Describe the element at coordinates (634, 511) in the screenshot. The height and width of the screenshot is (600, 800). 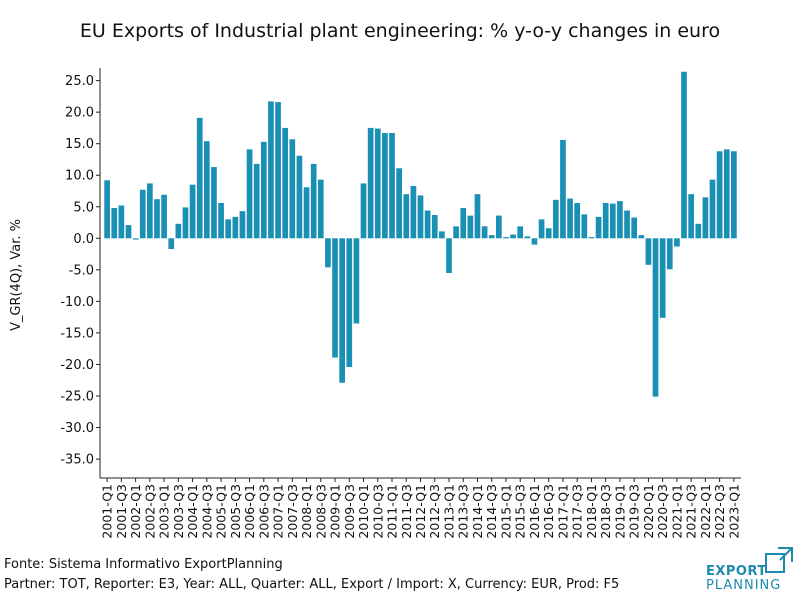
I see `x-tick-label: 2019-Q3` at that location.